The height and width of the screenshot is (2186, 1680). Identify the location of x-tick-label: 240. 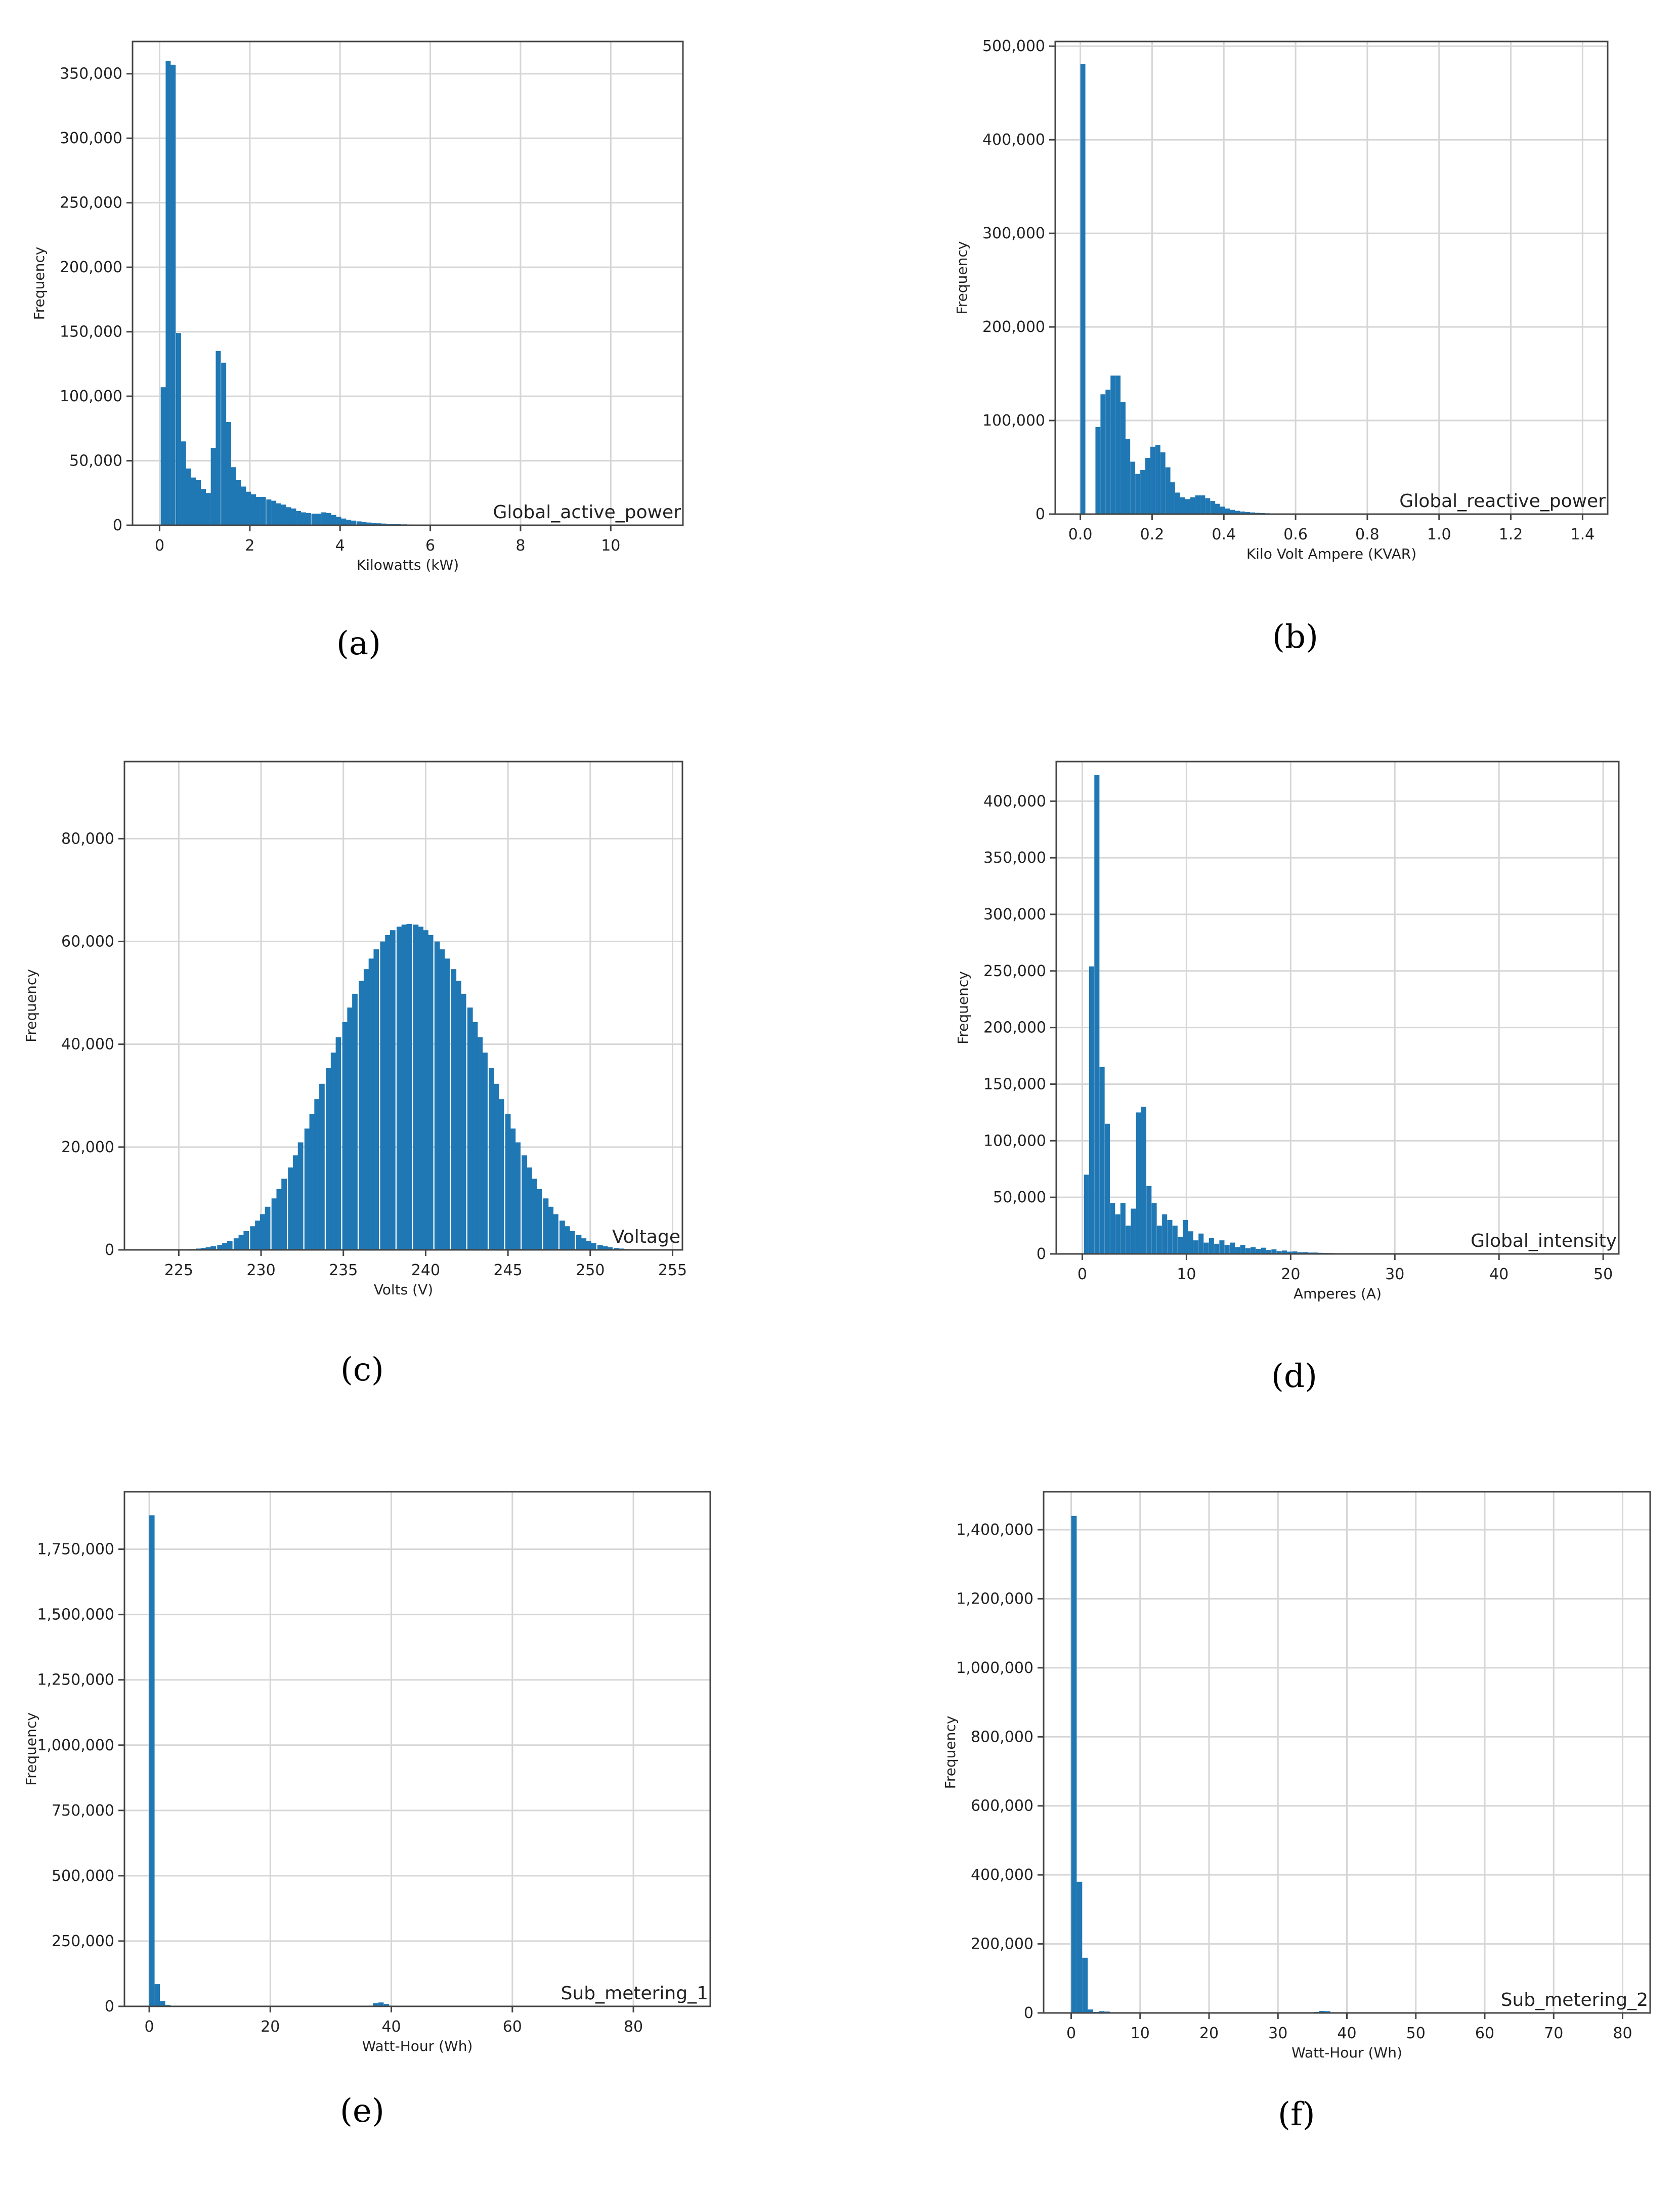
(426, 1270).